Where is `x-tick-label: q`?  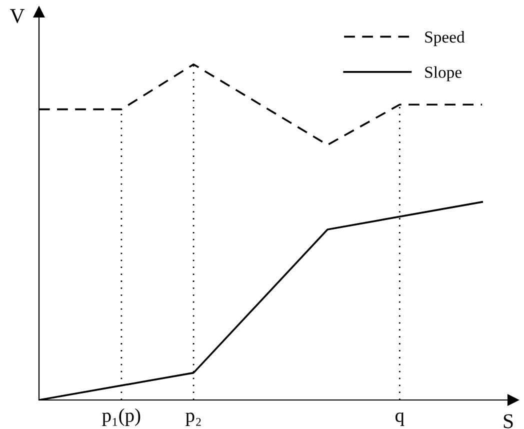 x-tick-label: q is located at coordinates (399, 419).